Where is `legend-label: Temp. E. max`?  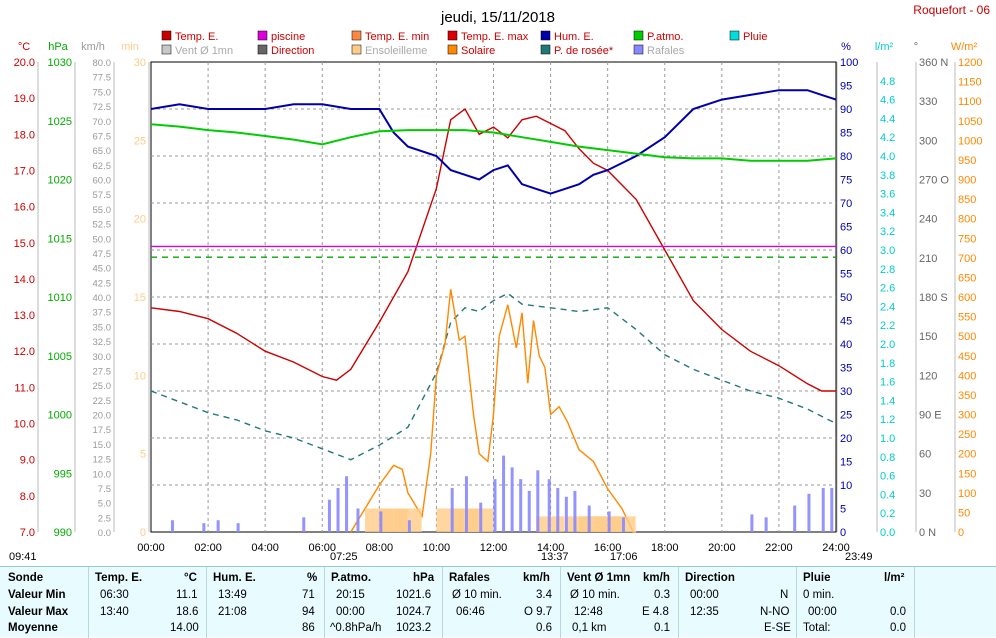
legend-label: Temp. E. max is located at coordinates (495, 37).